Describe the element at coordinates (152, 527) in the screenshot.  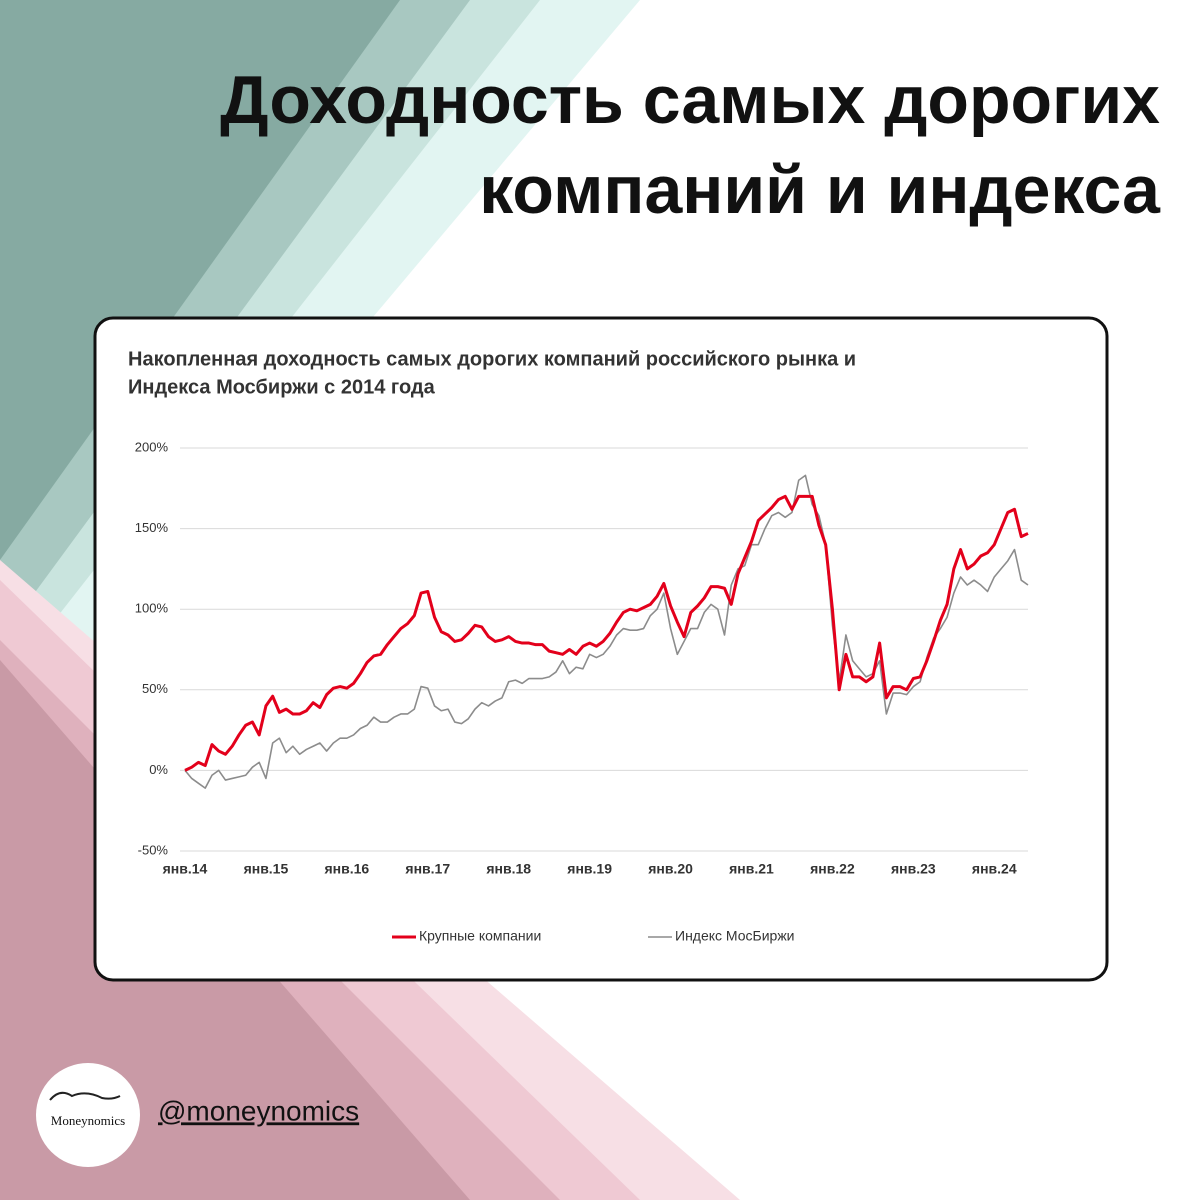
I see `y-tick-label: 150%` at that location.